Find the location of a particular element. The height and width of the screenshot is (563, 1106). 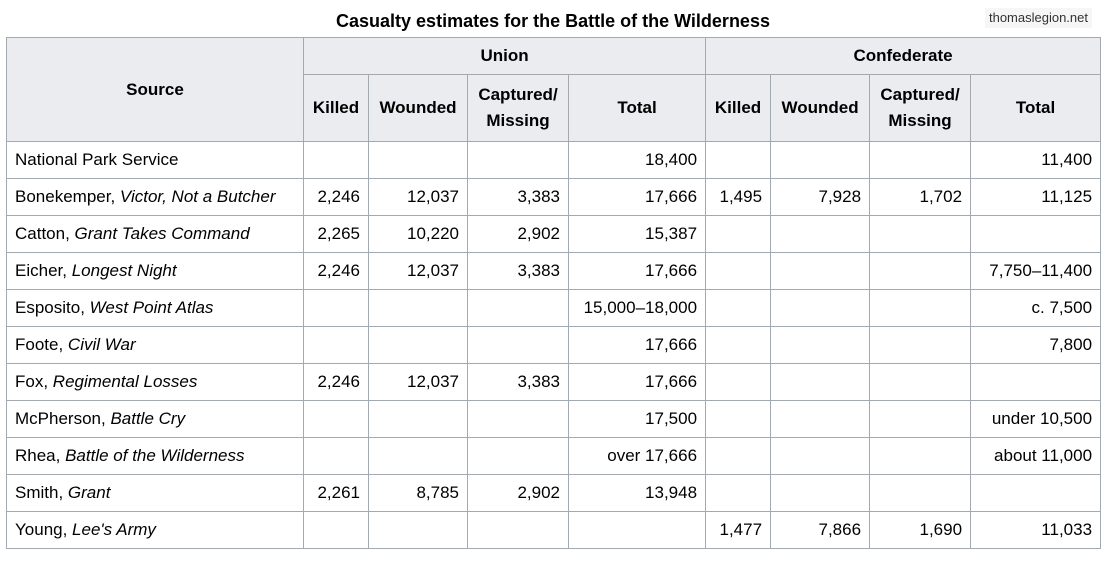

table-row: Smith, Grant 2,261 8,785 2,902 13,948 is located at coordinates (554, 493).